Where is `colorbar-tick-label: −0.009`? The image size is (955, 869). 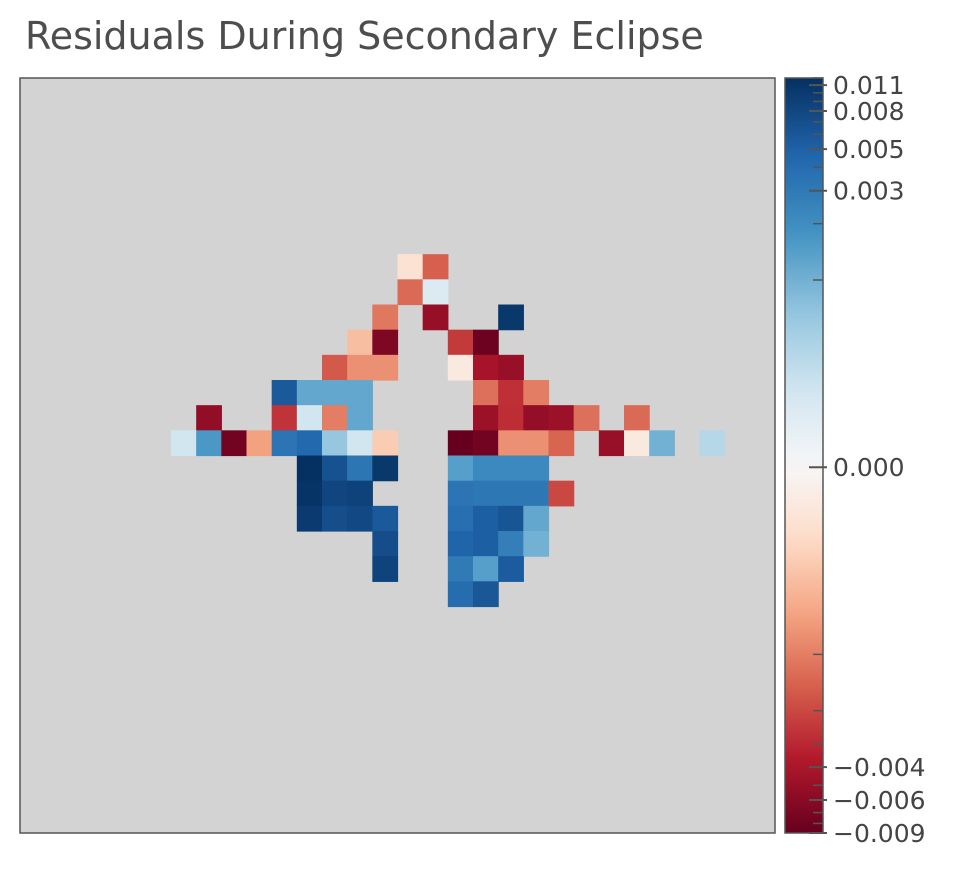 colorbar-tick-label: −0.009 is located at coordinates (879, 833).